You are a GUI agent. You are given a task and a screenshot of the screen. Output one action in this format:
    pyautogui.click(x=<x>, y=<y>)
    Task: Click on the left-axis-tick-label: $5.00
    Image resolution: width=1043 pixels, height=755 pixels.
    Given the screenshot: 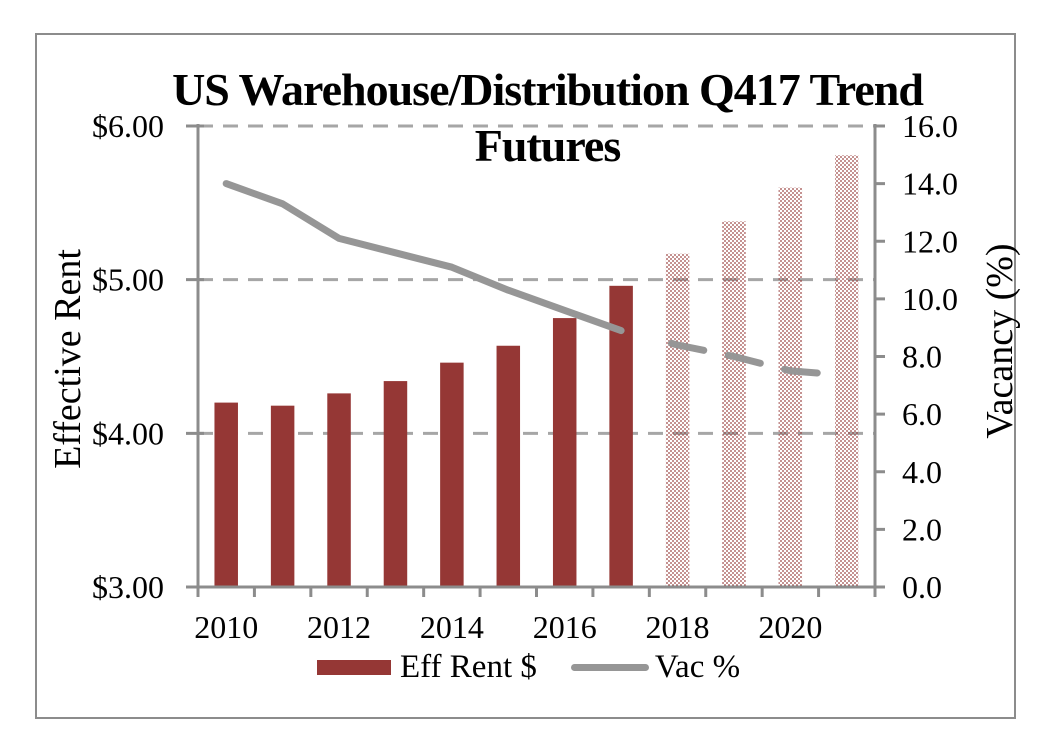 What is the action you would take?
    pyautogui.click(x=128, y=280)
    